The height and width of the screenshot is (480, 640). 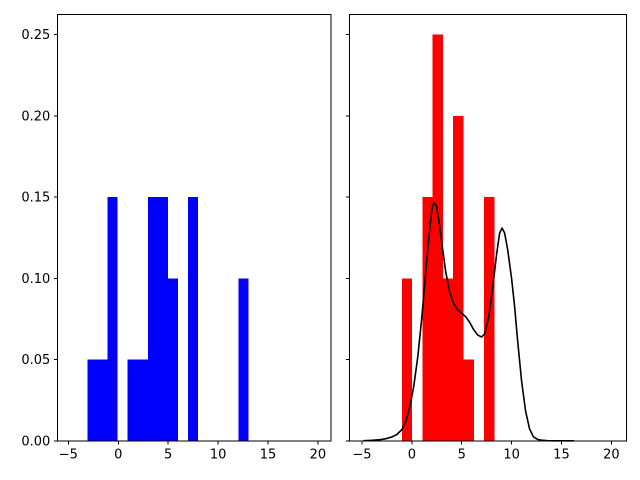 What do you see at coordinates (35, 360) in the screenshot?
I see `y-tick-label: 0.05` at bounding box center [35, 360].